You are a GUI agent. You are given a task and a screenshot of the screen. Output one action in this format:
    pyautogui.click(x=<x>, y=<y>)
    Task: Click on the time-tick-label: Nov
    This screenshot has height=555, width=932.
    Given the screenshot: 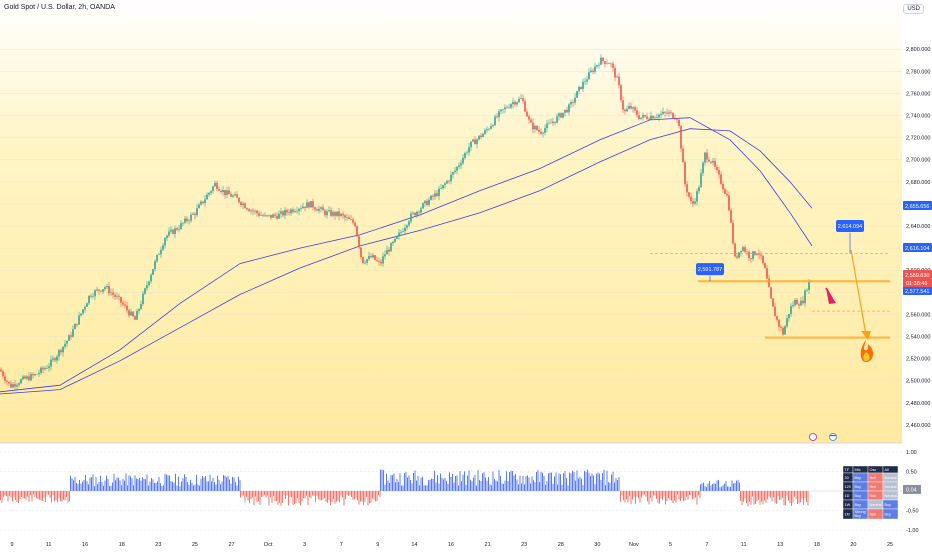 What is the action you would take?
    pyautogui.click(x=634, y=545)
    